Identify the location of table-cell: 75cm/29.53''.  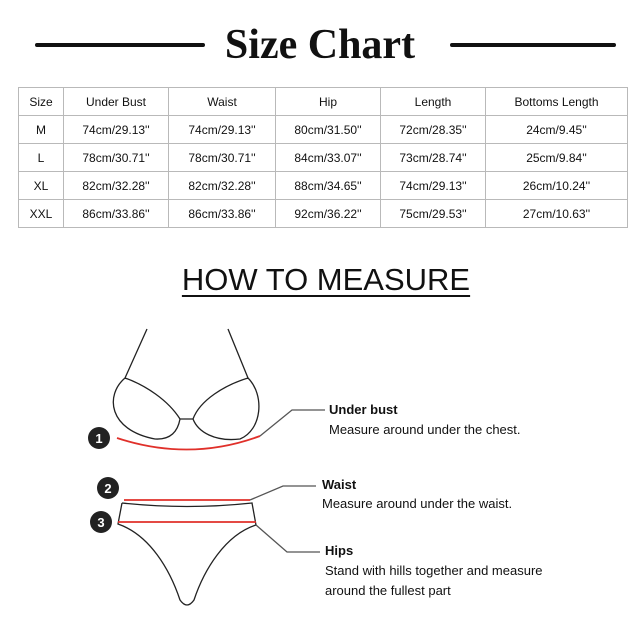
(433, 213).